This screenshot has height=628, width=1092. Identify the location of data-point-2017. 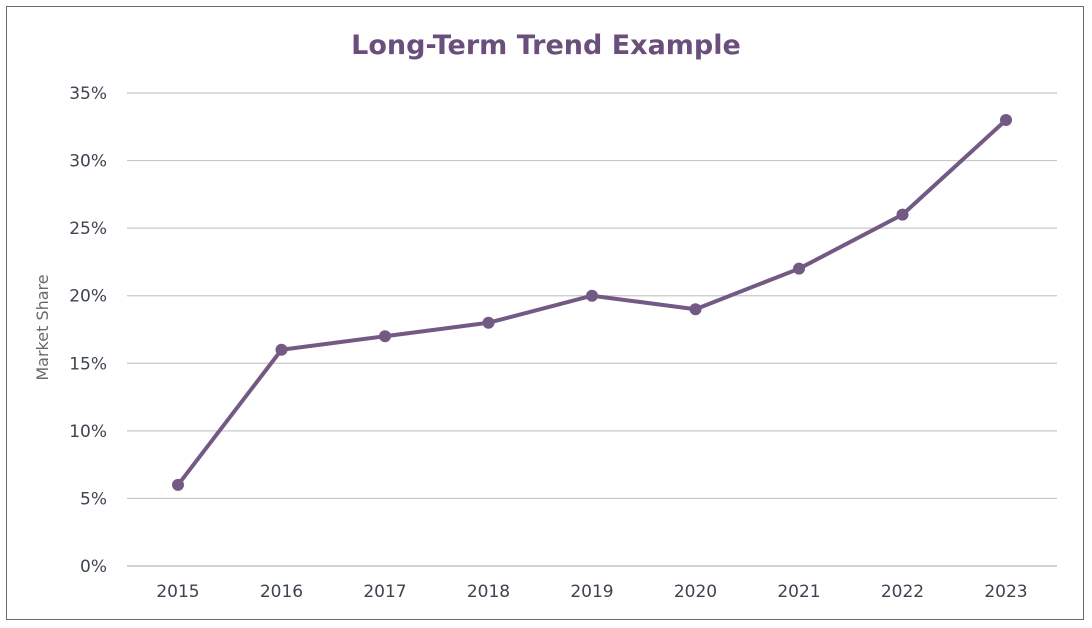
(385, 336).